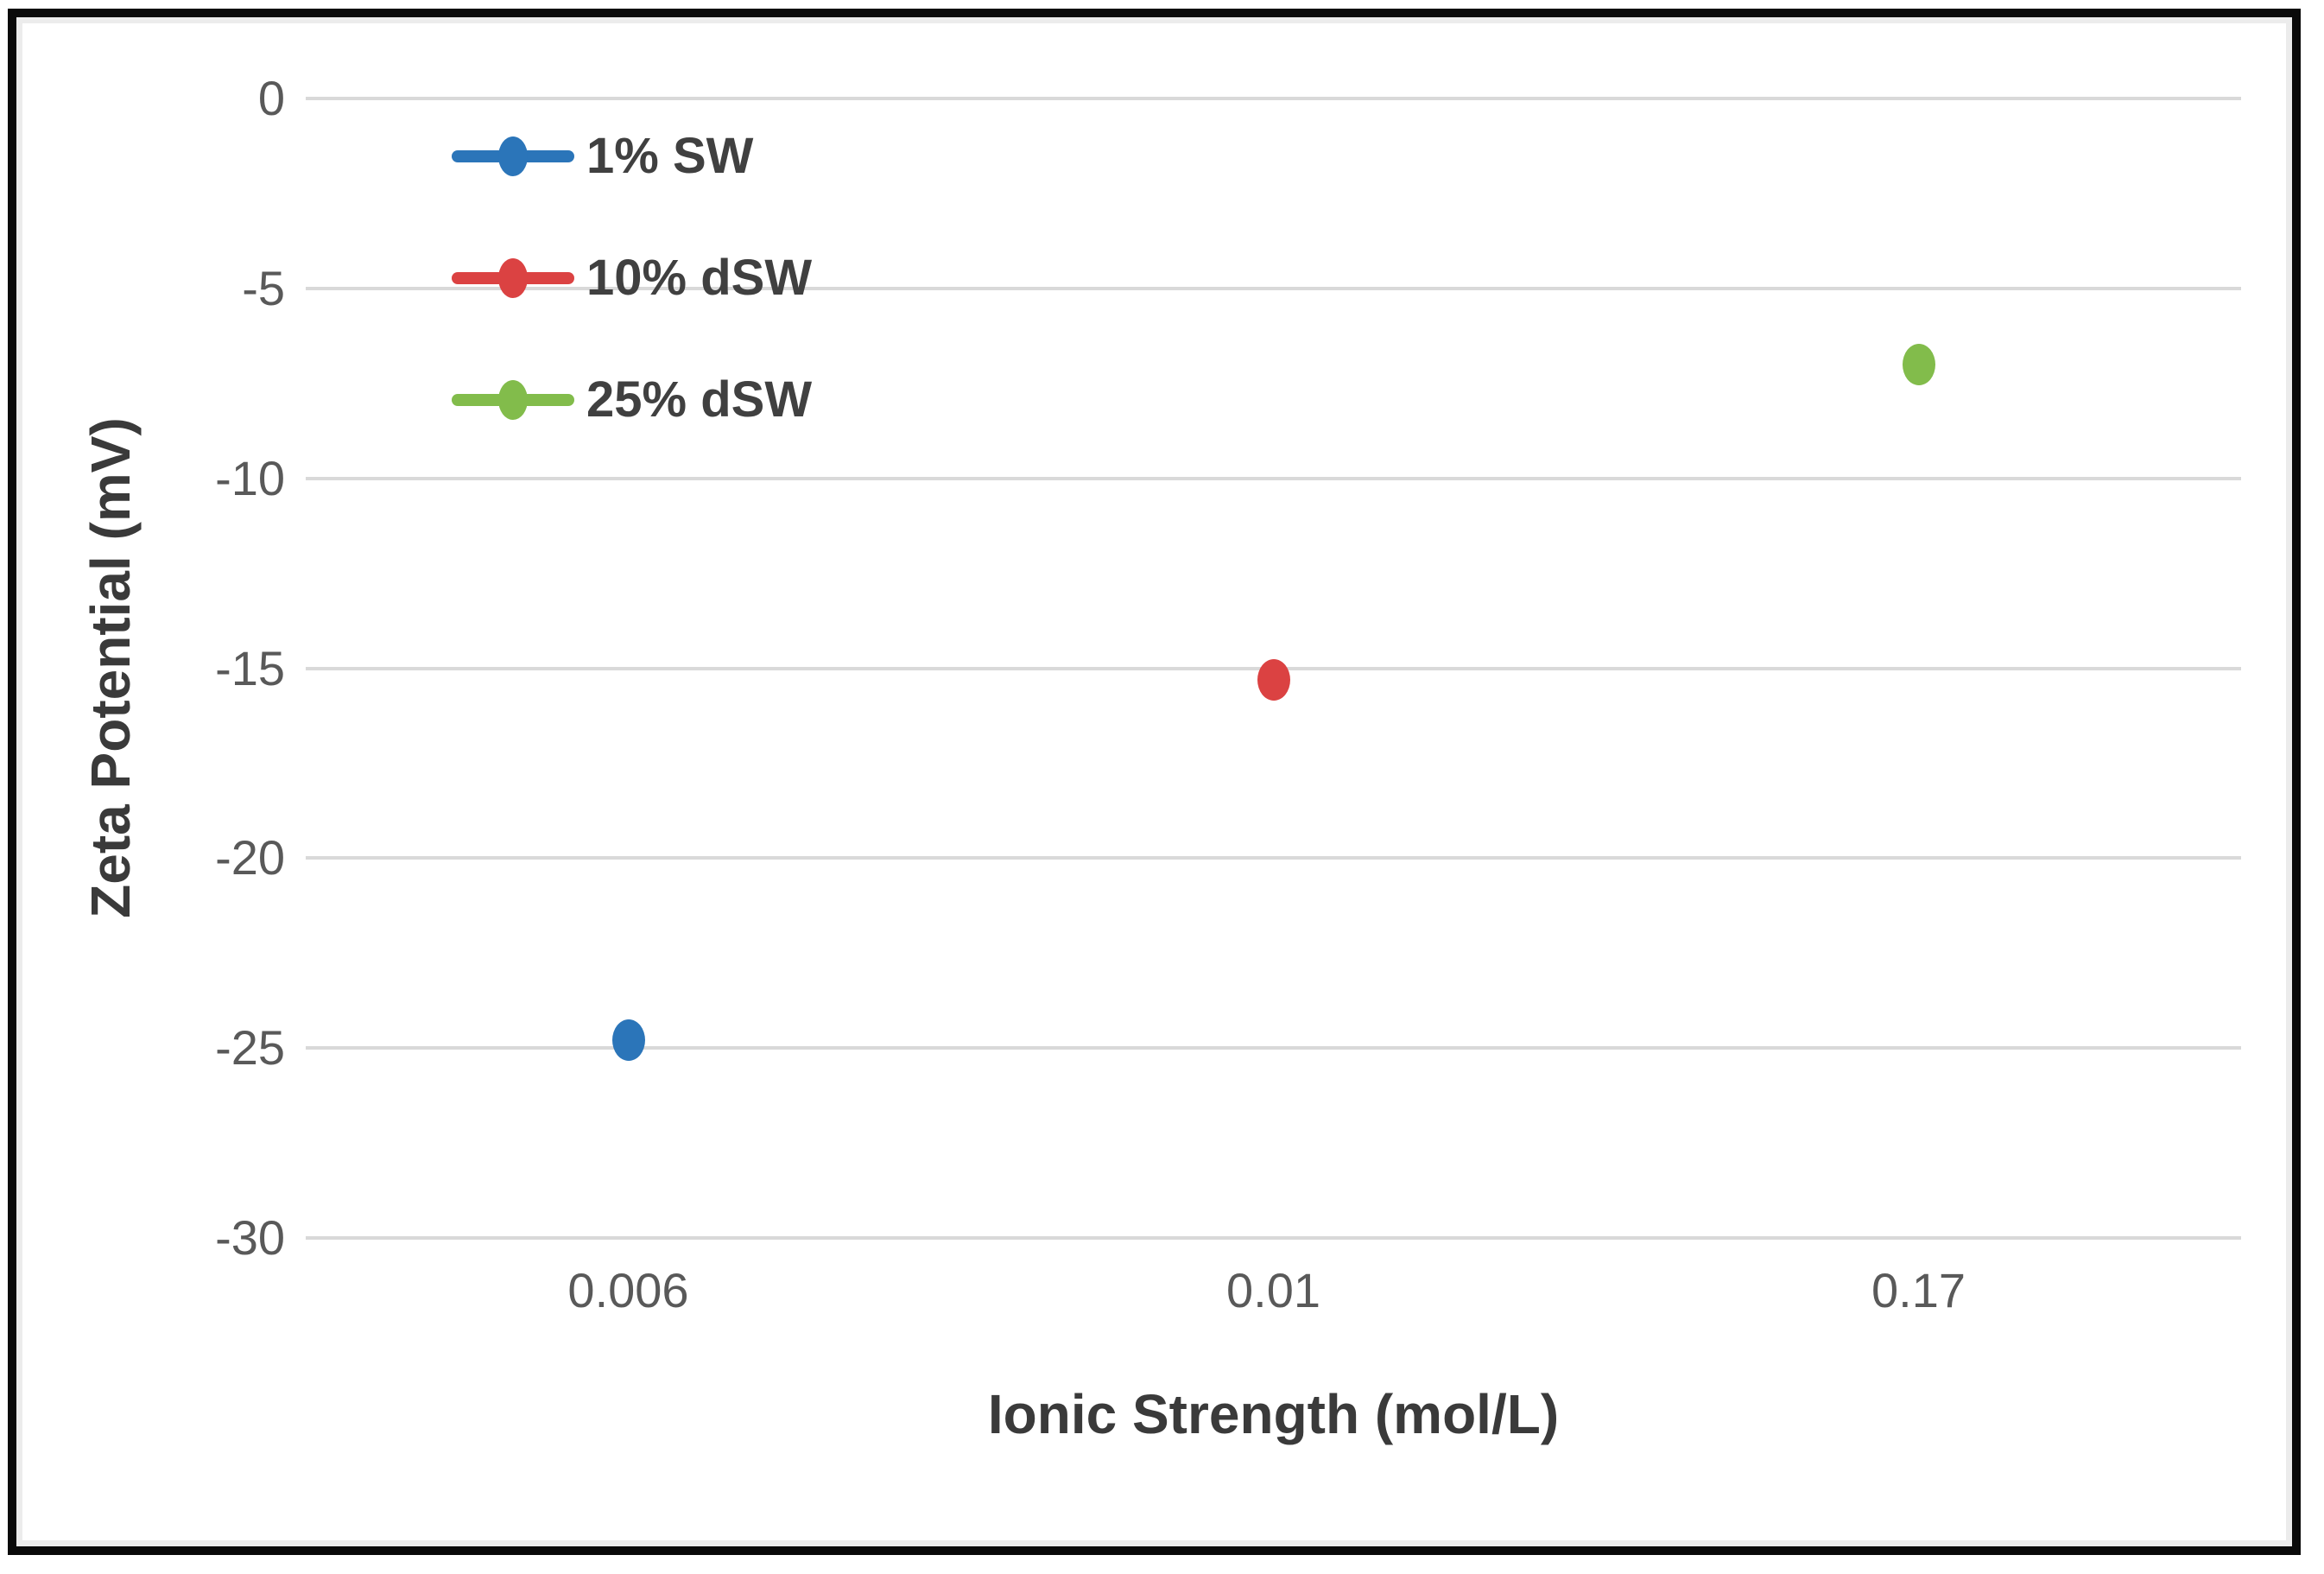 The height and width of the screenshot is (1574, 2324). Describe the element at coordinates (271, 98) in the screenshot. I see `y-tick-label: 0` at that location.